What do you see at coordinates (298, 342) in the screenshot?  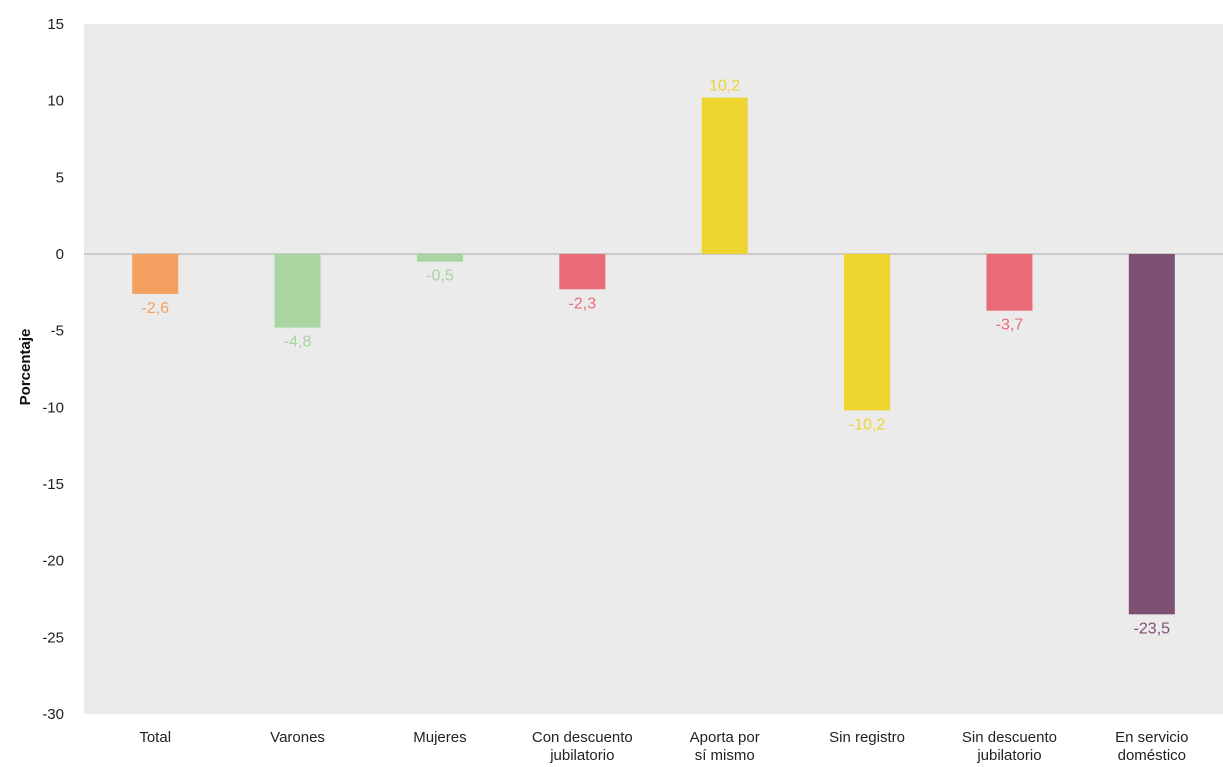 I see `bar-value-label: -4,8` at bounding box center [298, 342].